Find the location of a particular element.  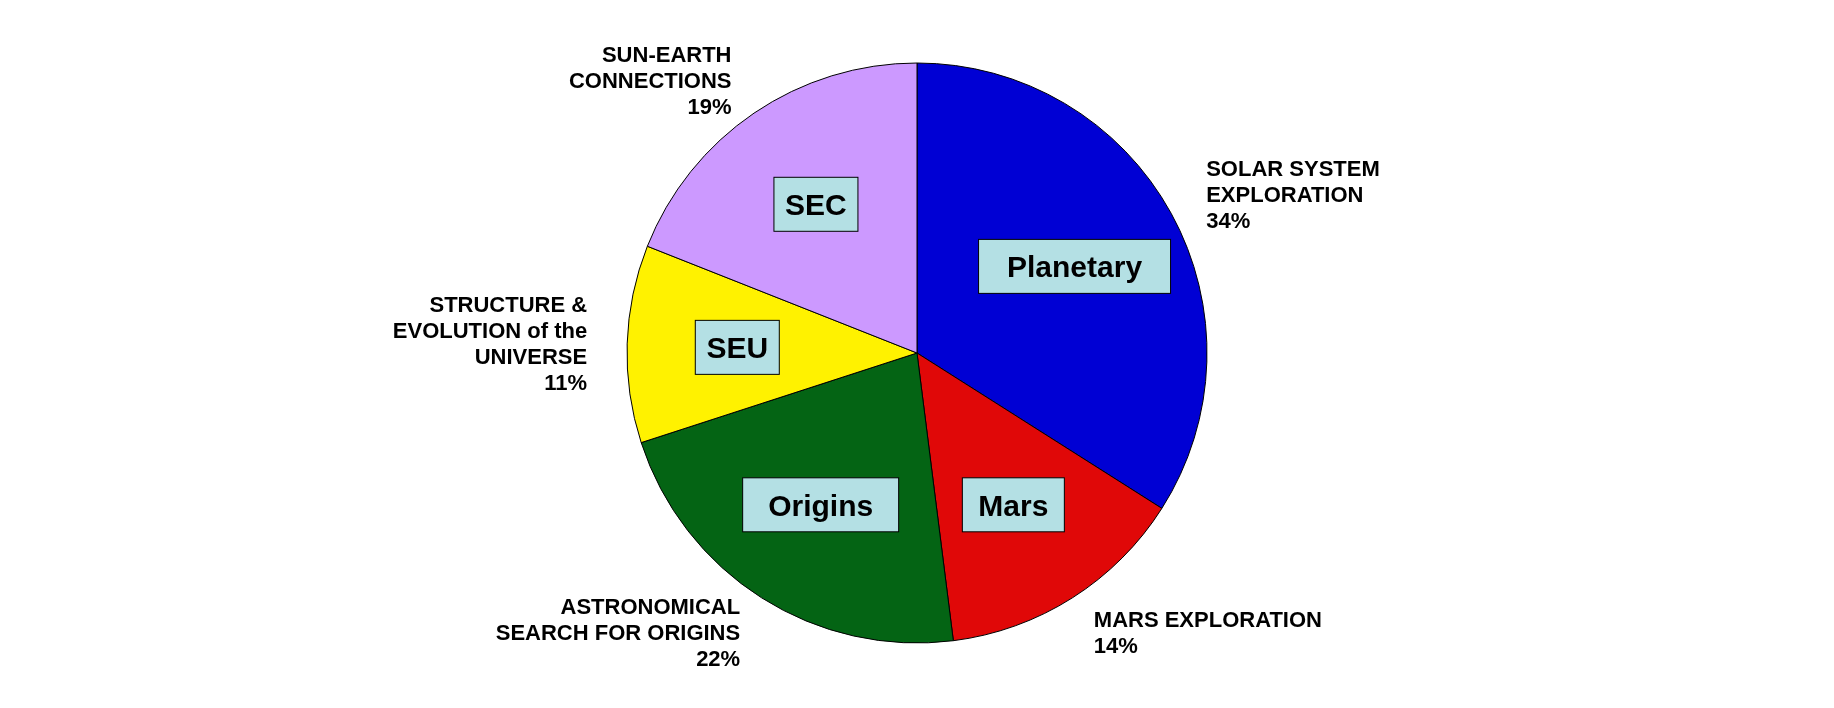

slice-label: ASTRONOMICAL SEARCH FOR ORIGINS is located at coordinates (618, 619).